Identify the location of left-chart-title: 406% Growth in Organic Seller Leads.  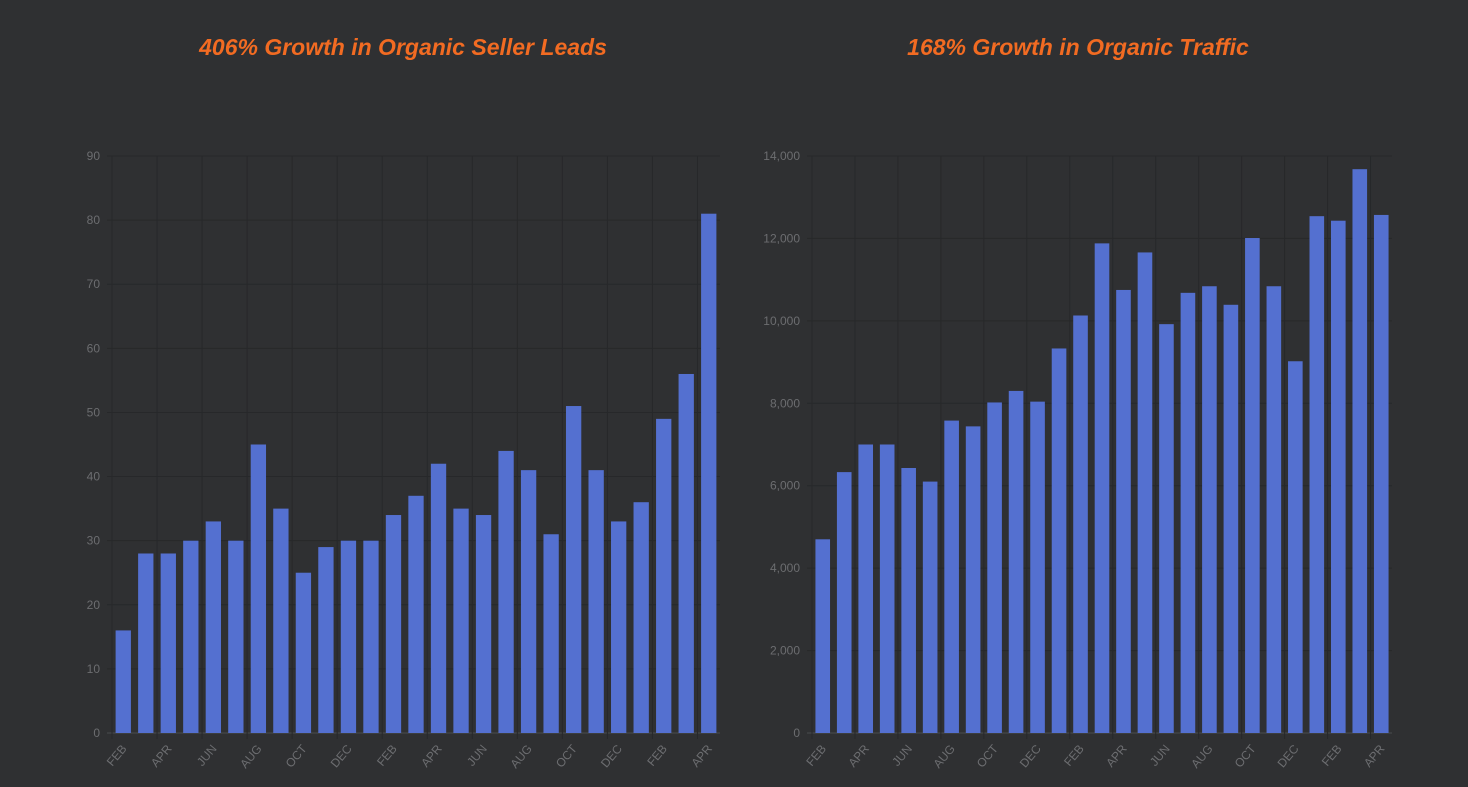
(403, 47).